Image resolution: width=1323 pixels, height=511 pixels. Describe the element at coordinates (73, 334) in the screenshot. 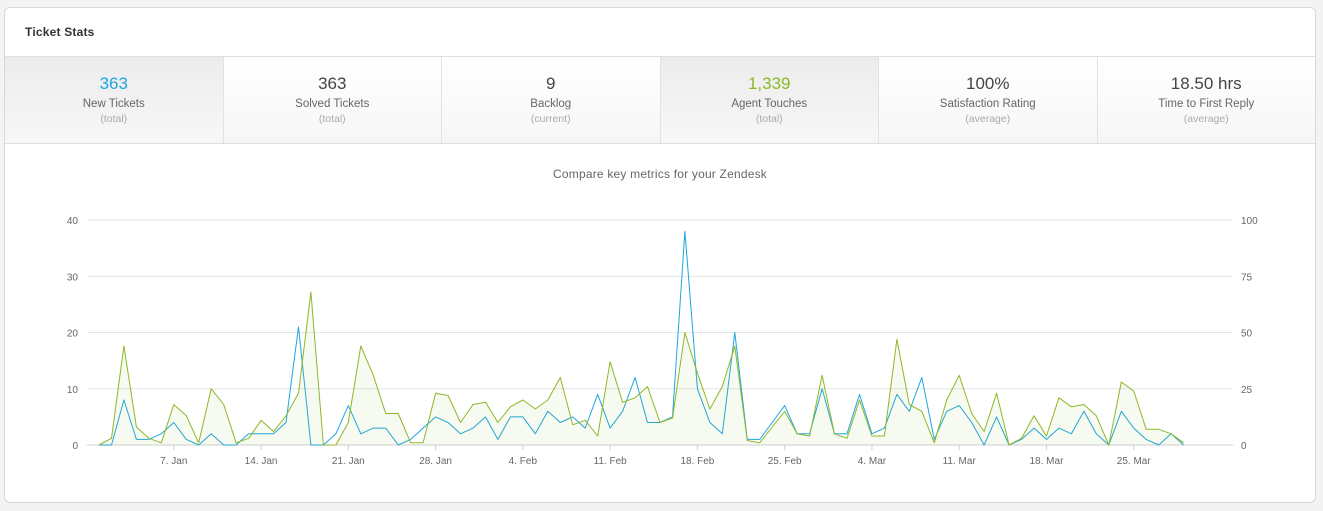

I see `y-left-tick-label: 20` at that location.